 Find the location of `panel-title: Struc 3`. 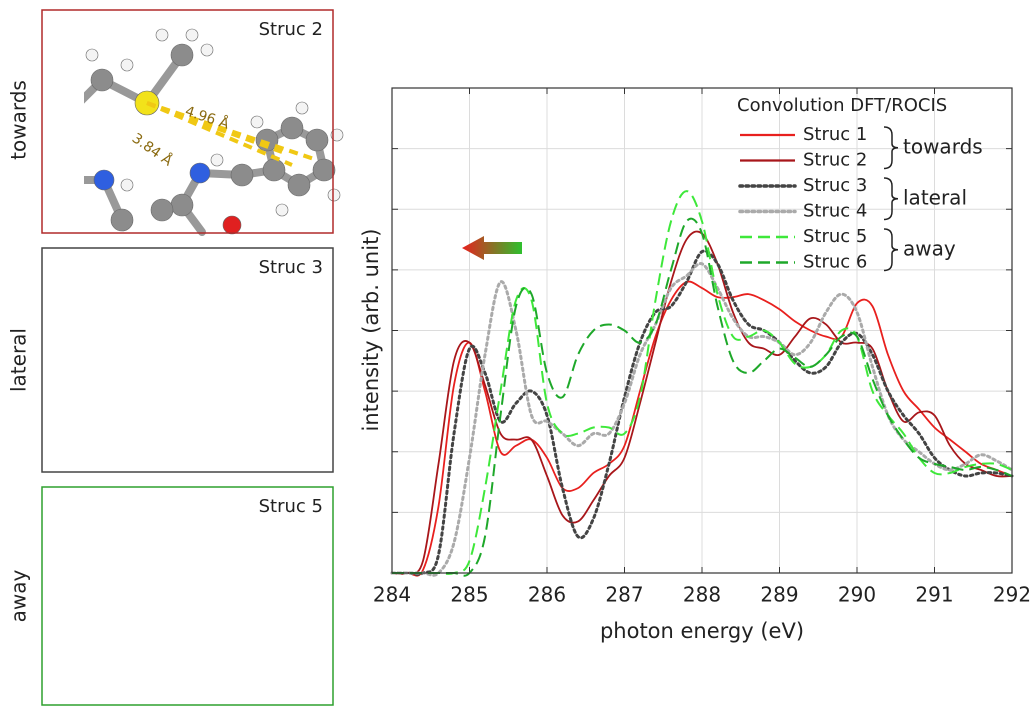

panel-title: Struc 3 is located at coordinates (291, 267).